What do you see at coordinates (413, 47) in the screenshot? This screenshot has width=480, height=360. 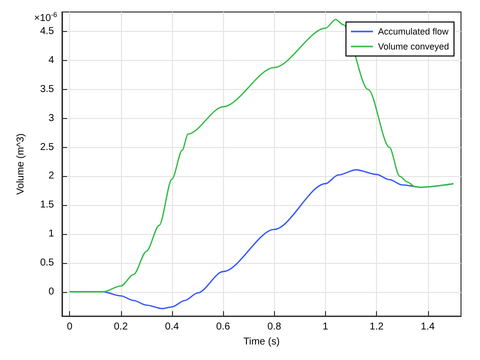 I see `legend-label: Volume conveyed` at bounding box center [413, 47].